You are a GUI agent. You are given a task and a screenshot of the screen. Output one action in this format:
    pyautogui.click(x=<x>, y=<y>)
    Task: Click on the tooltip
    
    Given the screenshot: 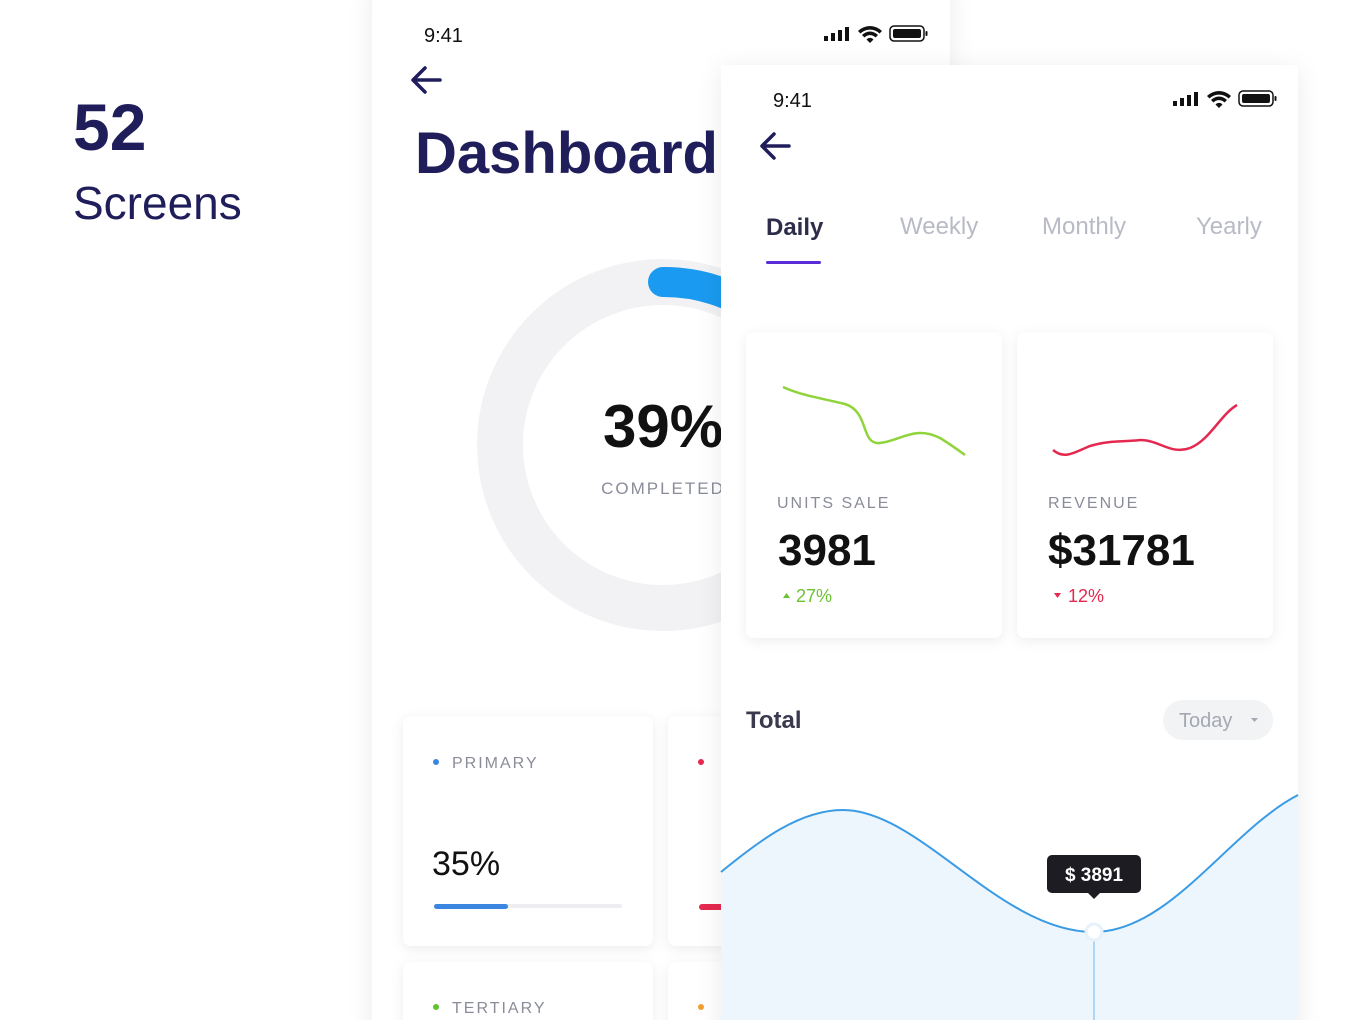 What is the action you would take?
    pyautogui.click(x=1094, y=874)
    